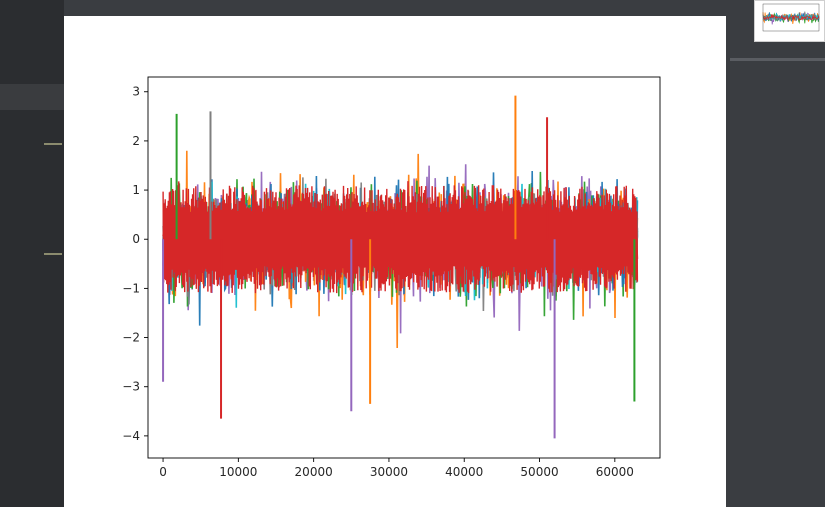  Describe the element at coordinates (136, 141) in the screenshot. I see `y-tick-label-1: 2` at that location.